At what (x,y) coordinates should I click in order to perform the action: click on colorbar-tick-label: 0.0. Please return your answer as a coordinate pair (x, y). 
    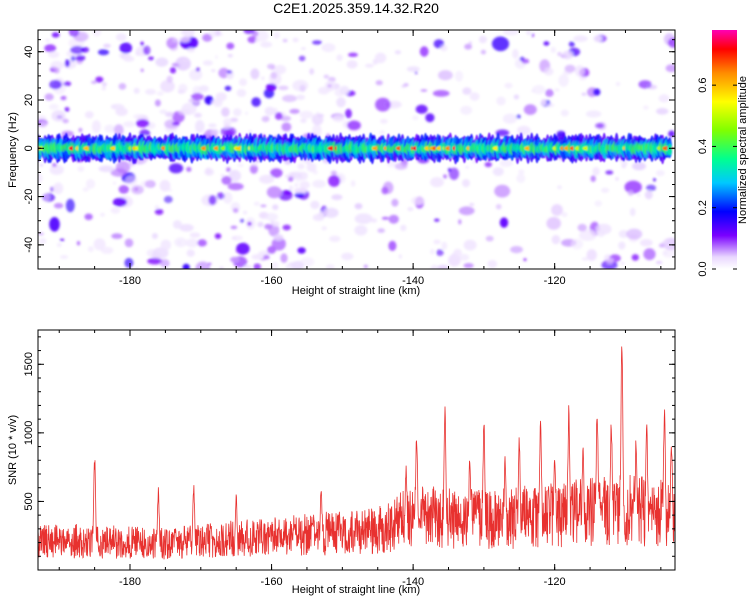
    Looking at the image, I should click on (703, 268).